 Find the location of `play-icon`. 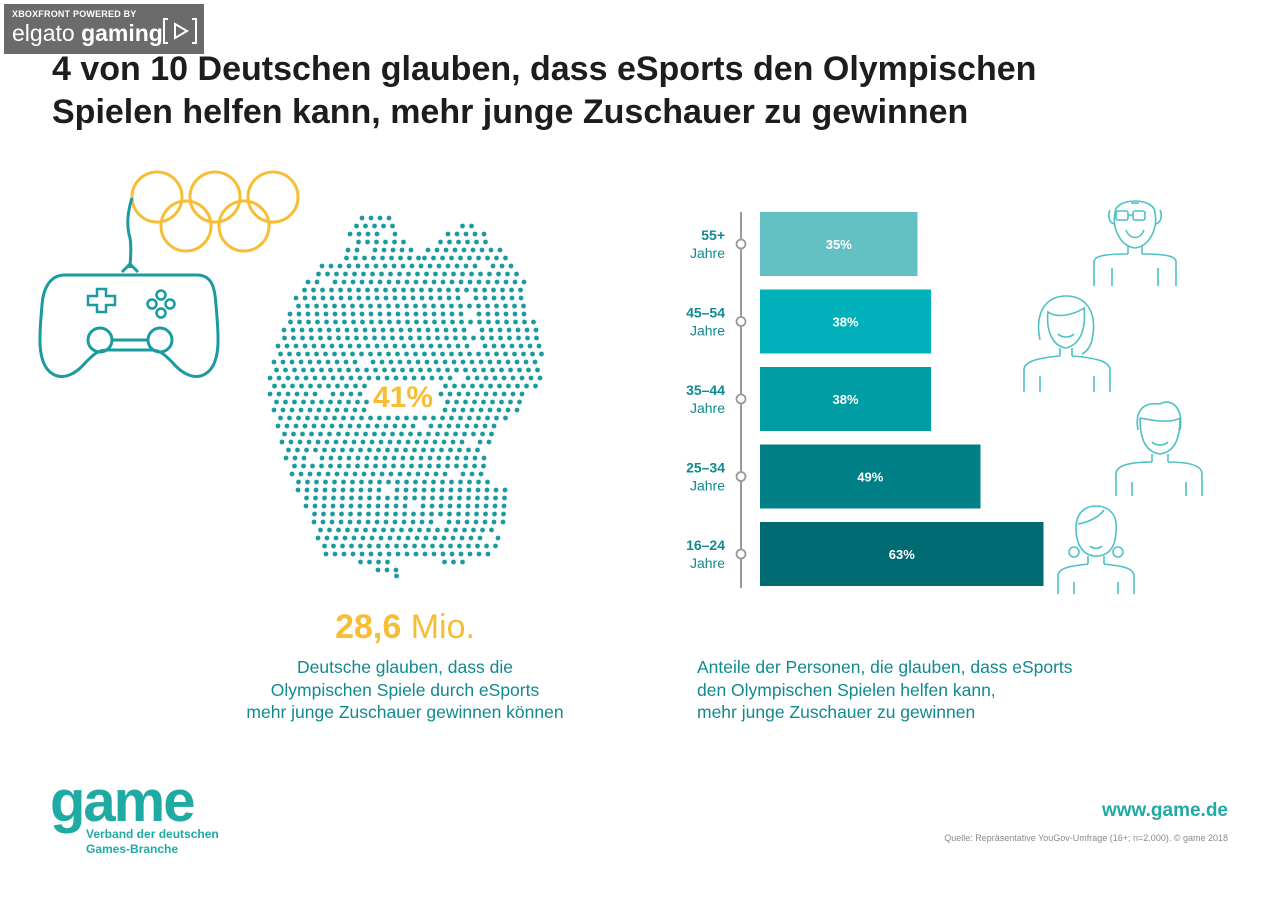

play-icon is located at coordinates (180, 31).